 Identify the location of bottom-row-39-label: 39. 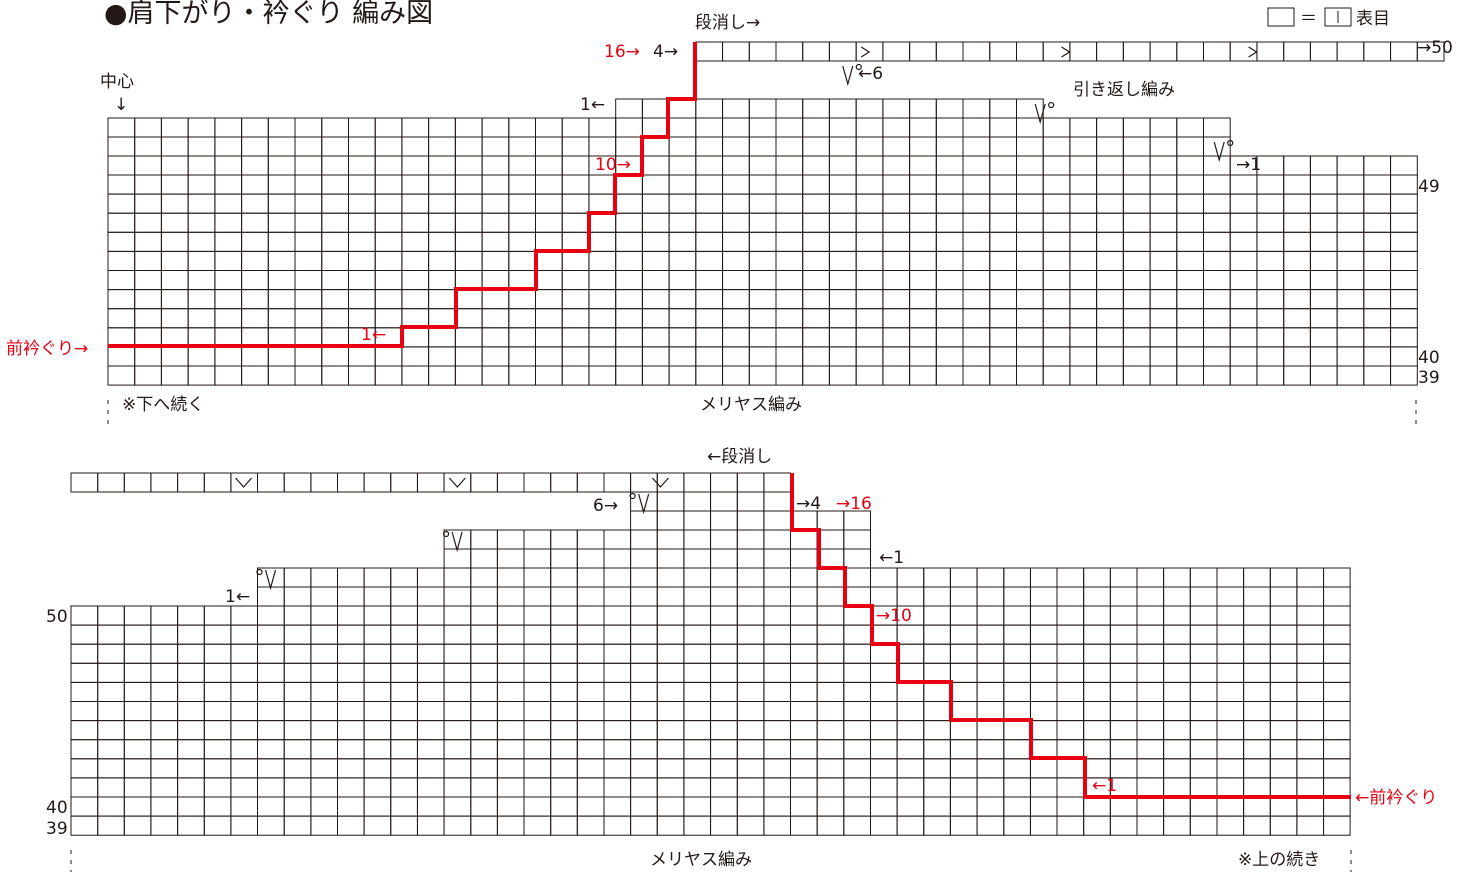
(57, 829).